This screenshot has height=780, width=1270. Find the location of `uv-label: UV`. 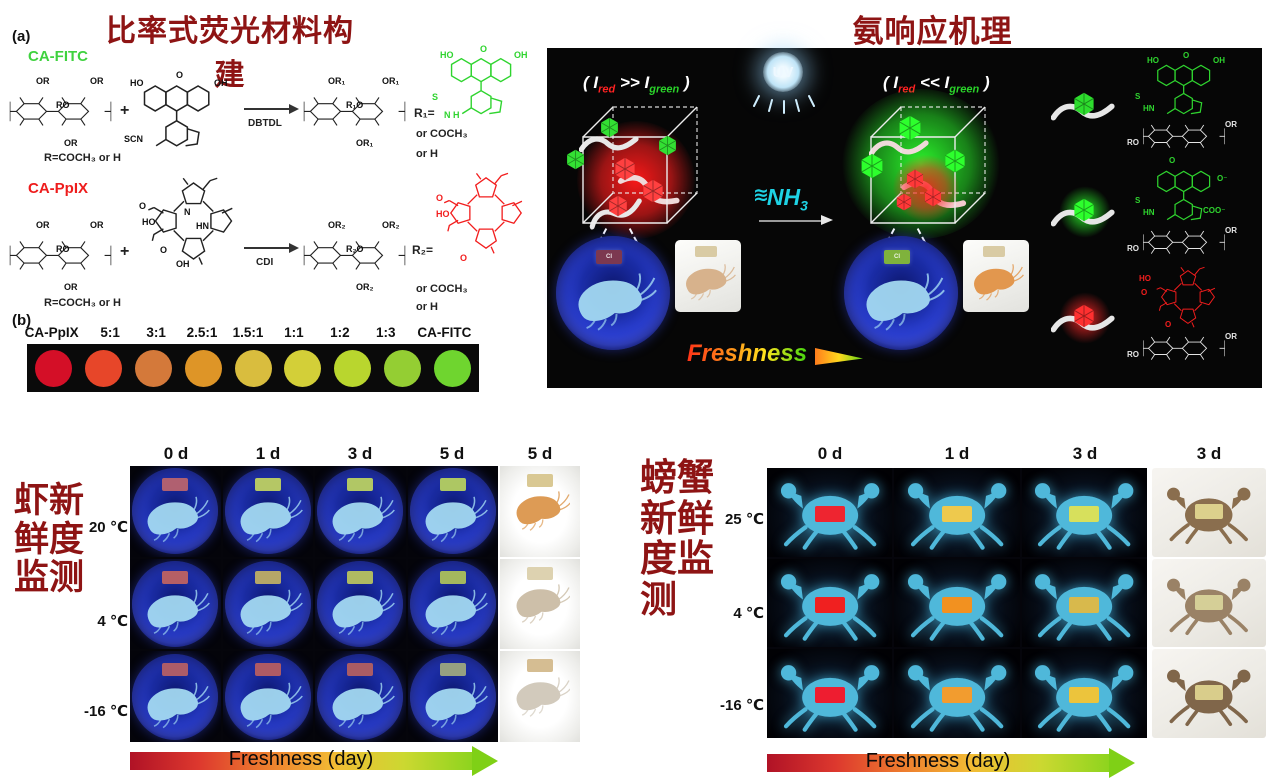

uv-label: UV is located at coordinates (783, 72).